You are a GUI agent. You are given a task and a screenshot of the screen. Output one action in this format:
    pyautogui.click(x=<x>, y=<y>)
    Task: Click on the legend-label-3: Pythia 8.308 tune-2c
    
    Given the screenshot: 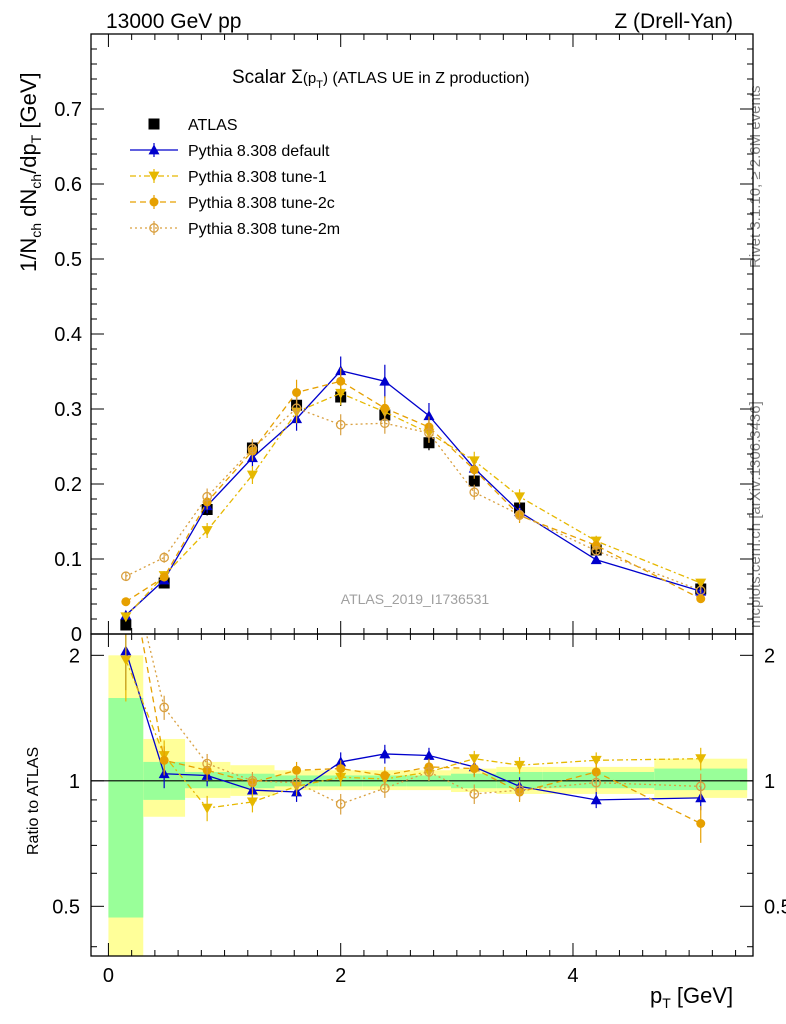 What is the action you would take?
    pyautogui.click(x=261, y=203)
    